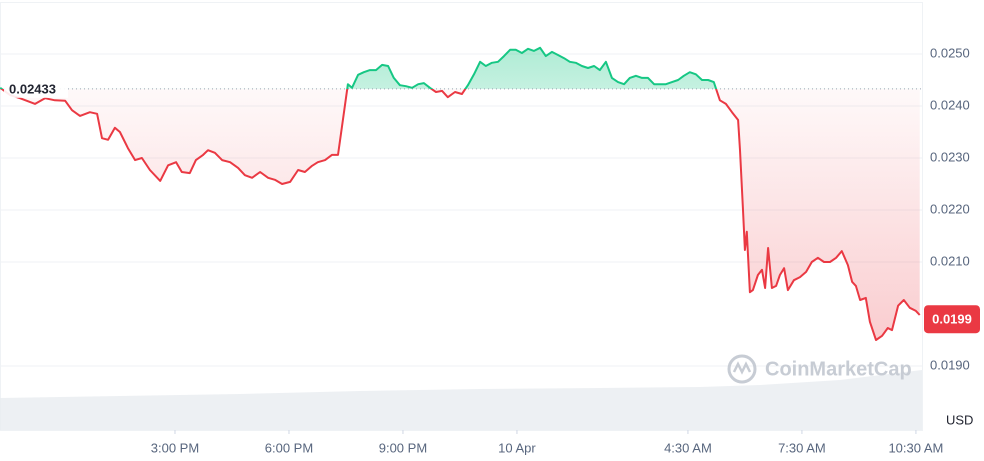 The height and width of the screenshot is (461, 984). I want to click on watermark: CoinMarketCap, so click(838, 369).